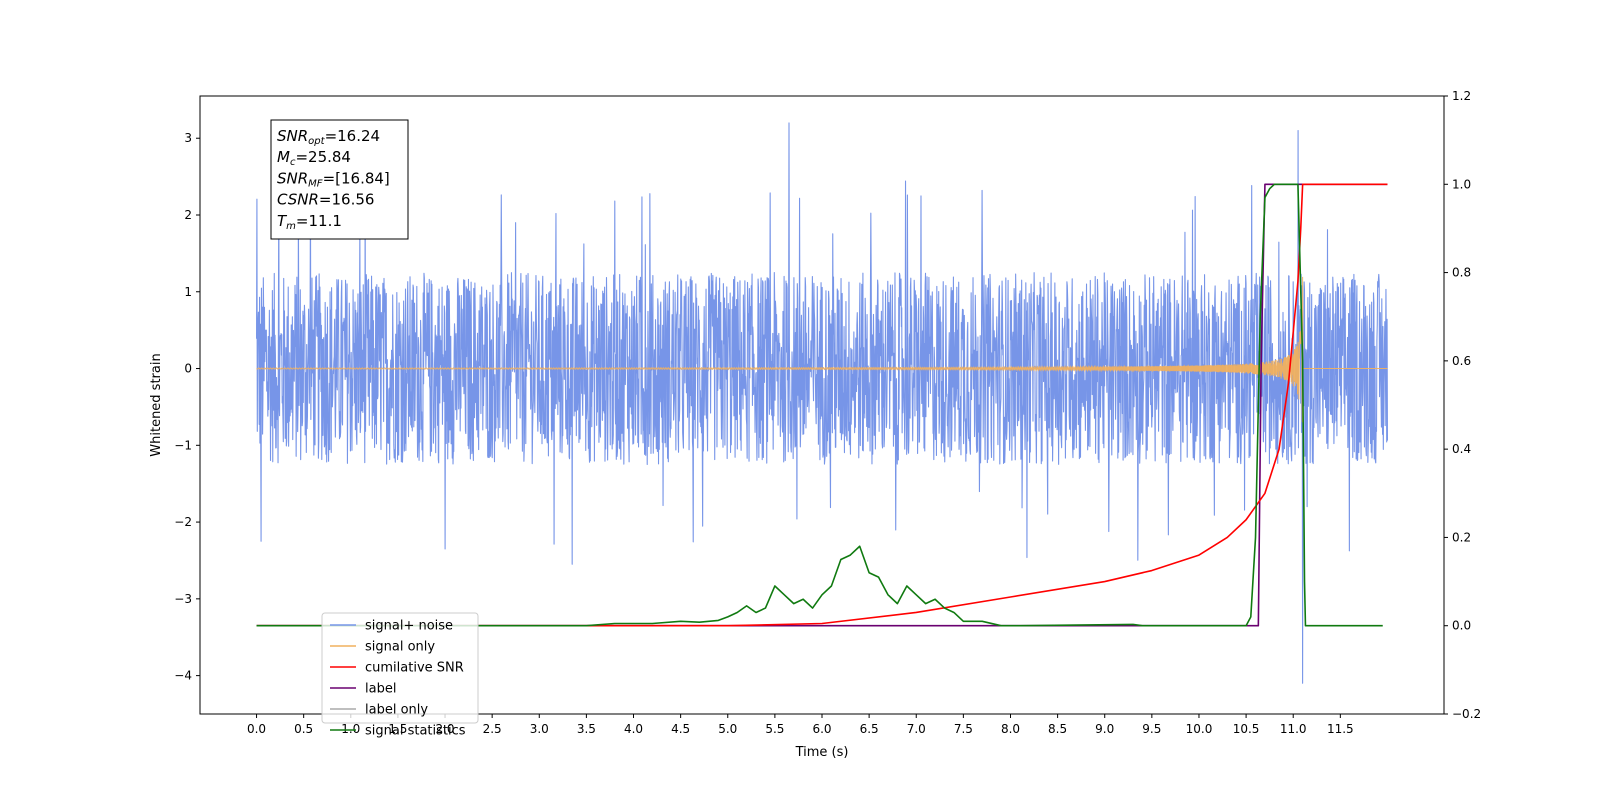  I want to click on x-tick-label: 2.5, so click(492, 729).